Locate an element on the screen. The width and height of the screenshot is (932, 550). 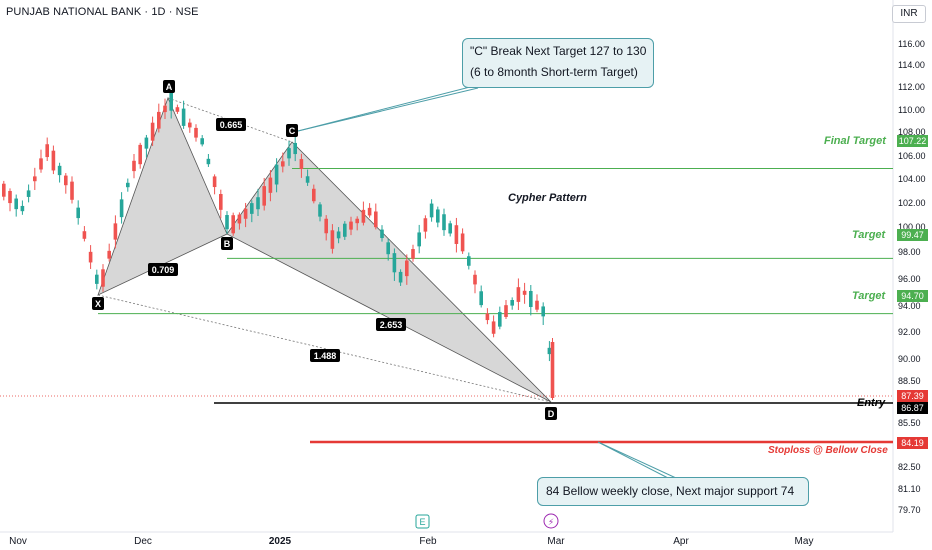
point-label-c: C is located at coordinates (292, 131).